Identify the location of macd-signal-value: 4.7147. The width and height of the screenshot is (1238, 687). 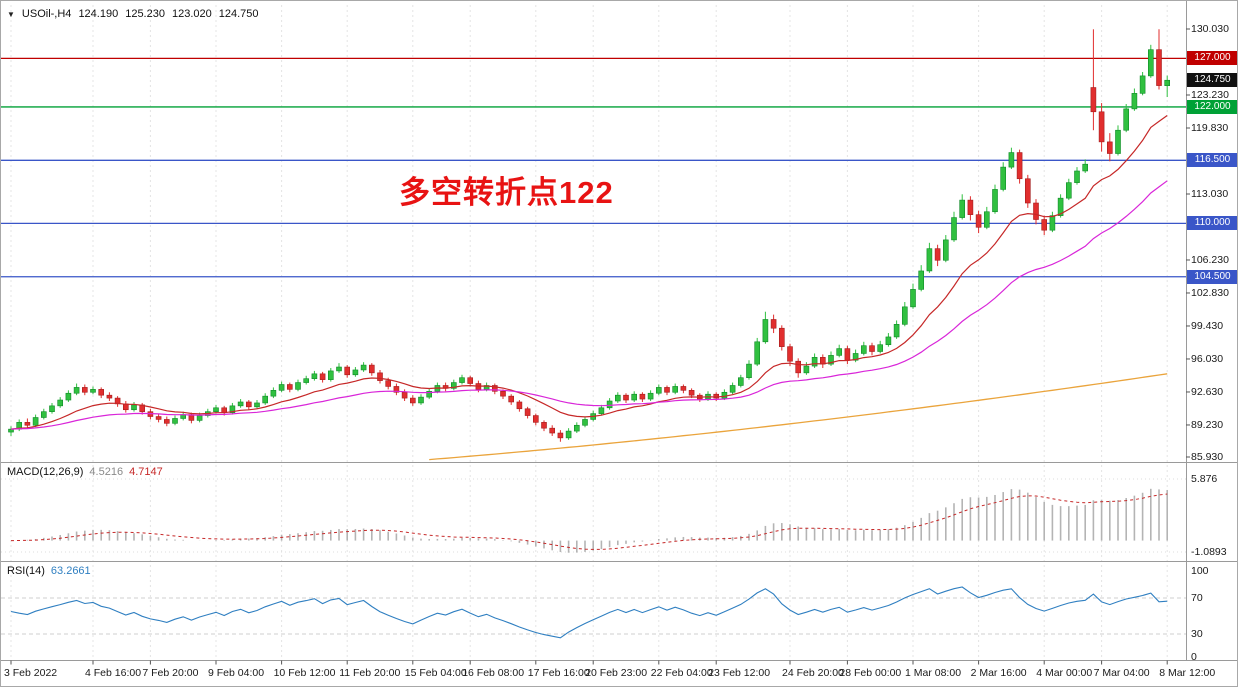
(146, 472).